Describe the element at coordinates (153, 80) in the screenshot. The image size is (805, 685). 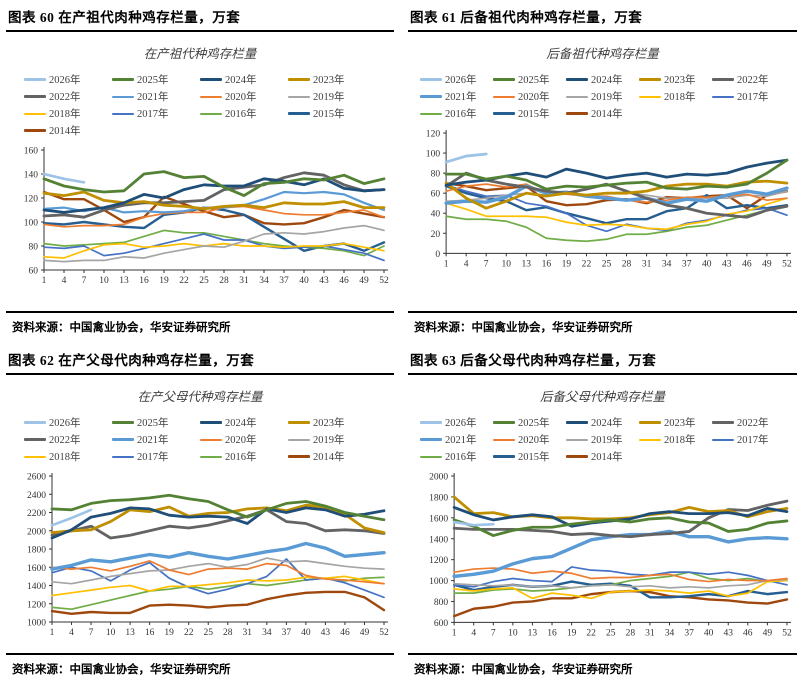
I see `legend-label: 2025年` at that location.